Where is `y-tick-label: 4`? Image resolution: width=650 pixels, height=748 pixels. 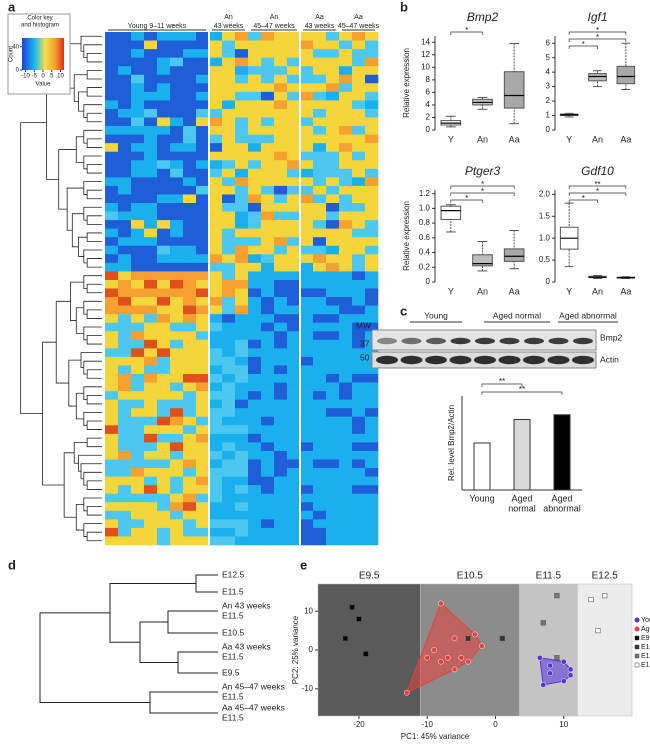
y-tick-label: 4 is located at coordinates (428, 104).